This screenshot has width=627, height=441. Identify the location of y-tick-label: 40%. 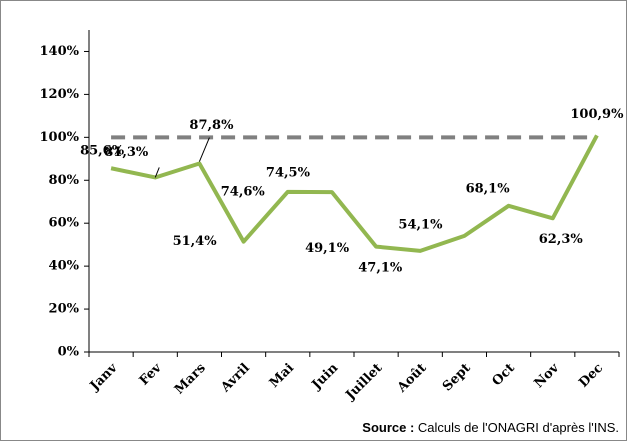
(64, 266).